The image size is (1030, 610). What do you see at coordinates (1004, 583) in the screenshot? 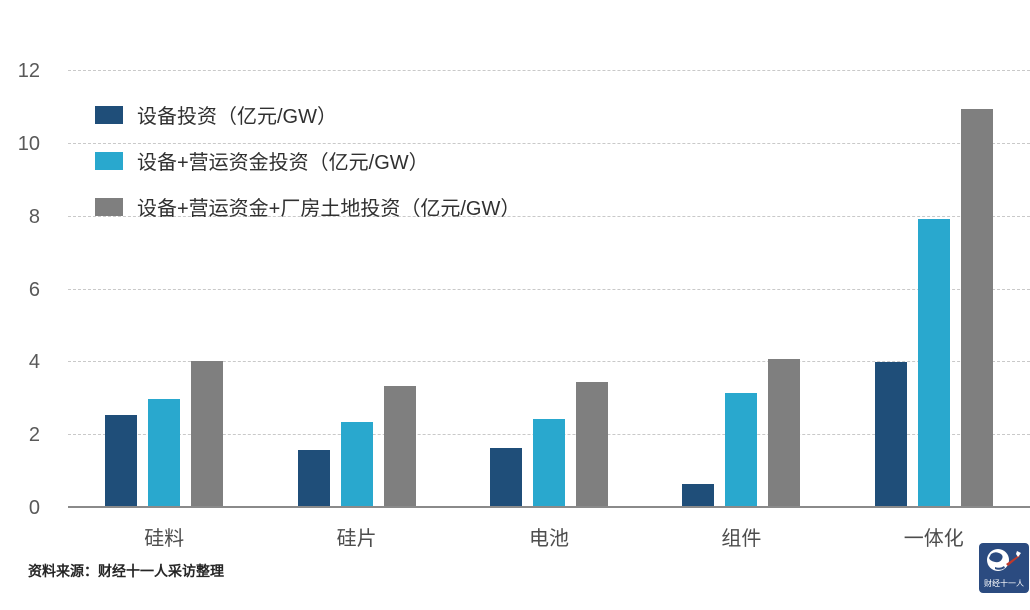
I see `logo-text: 财经十一人` at bounding box center [1004, 583].